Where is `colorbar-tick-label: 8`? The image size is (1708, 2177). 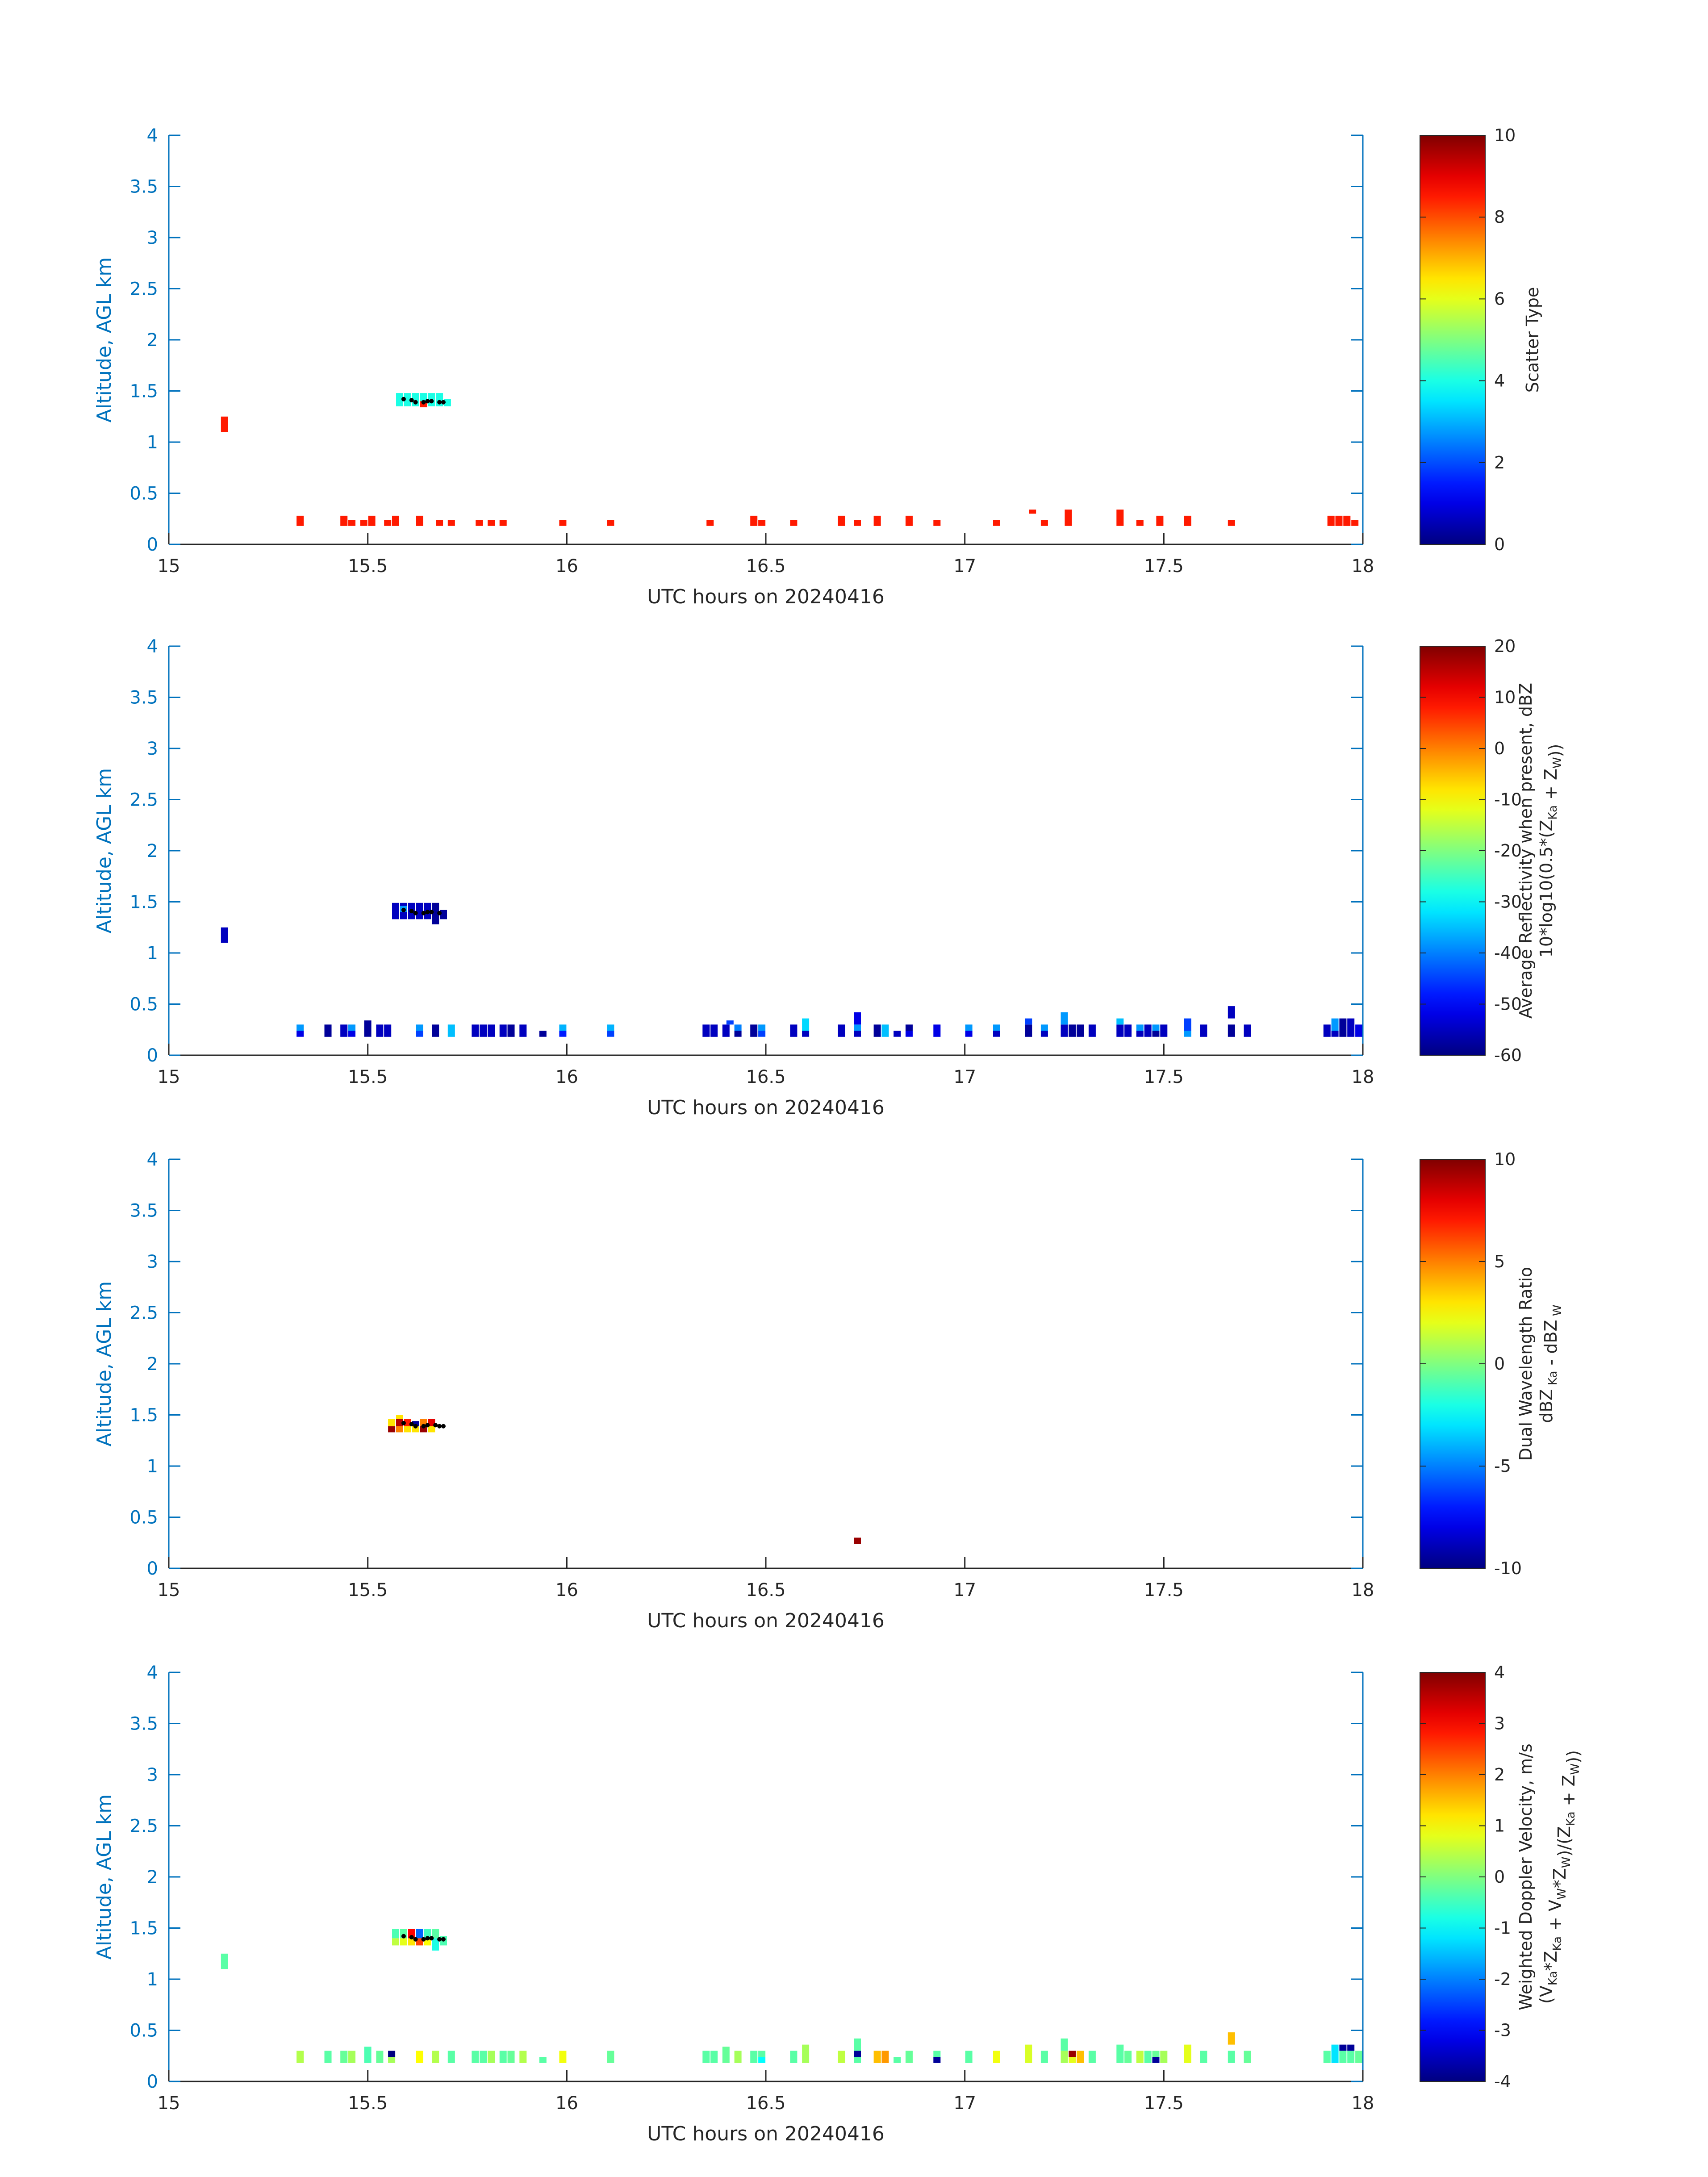 colorbar-tick-label: 8 is located at coordinates (1499, 217).